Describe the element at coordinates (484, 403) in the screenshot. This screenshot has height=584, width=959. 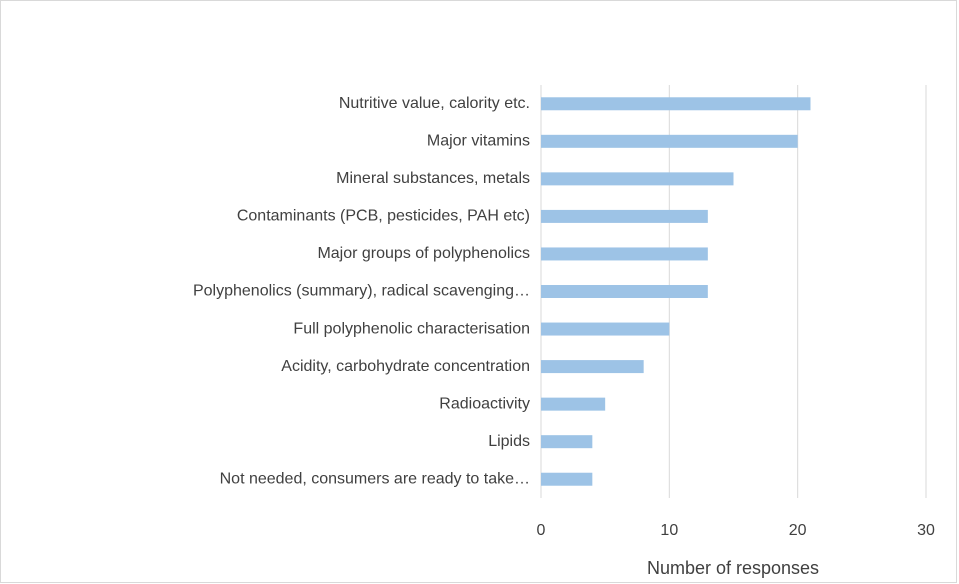
I see `y-tick-label: Radioactivity` at that location.